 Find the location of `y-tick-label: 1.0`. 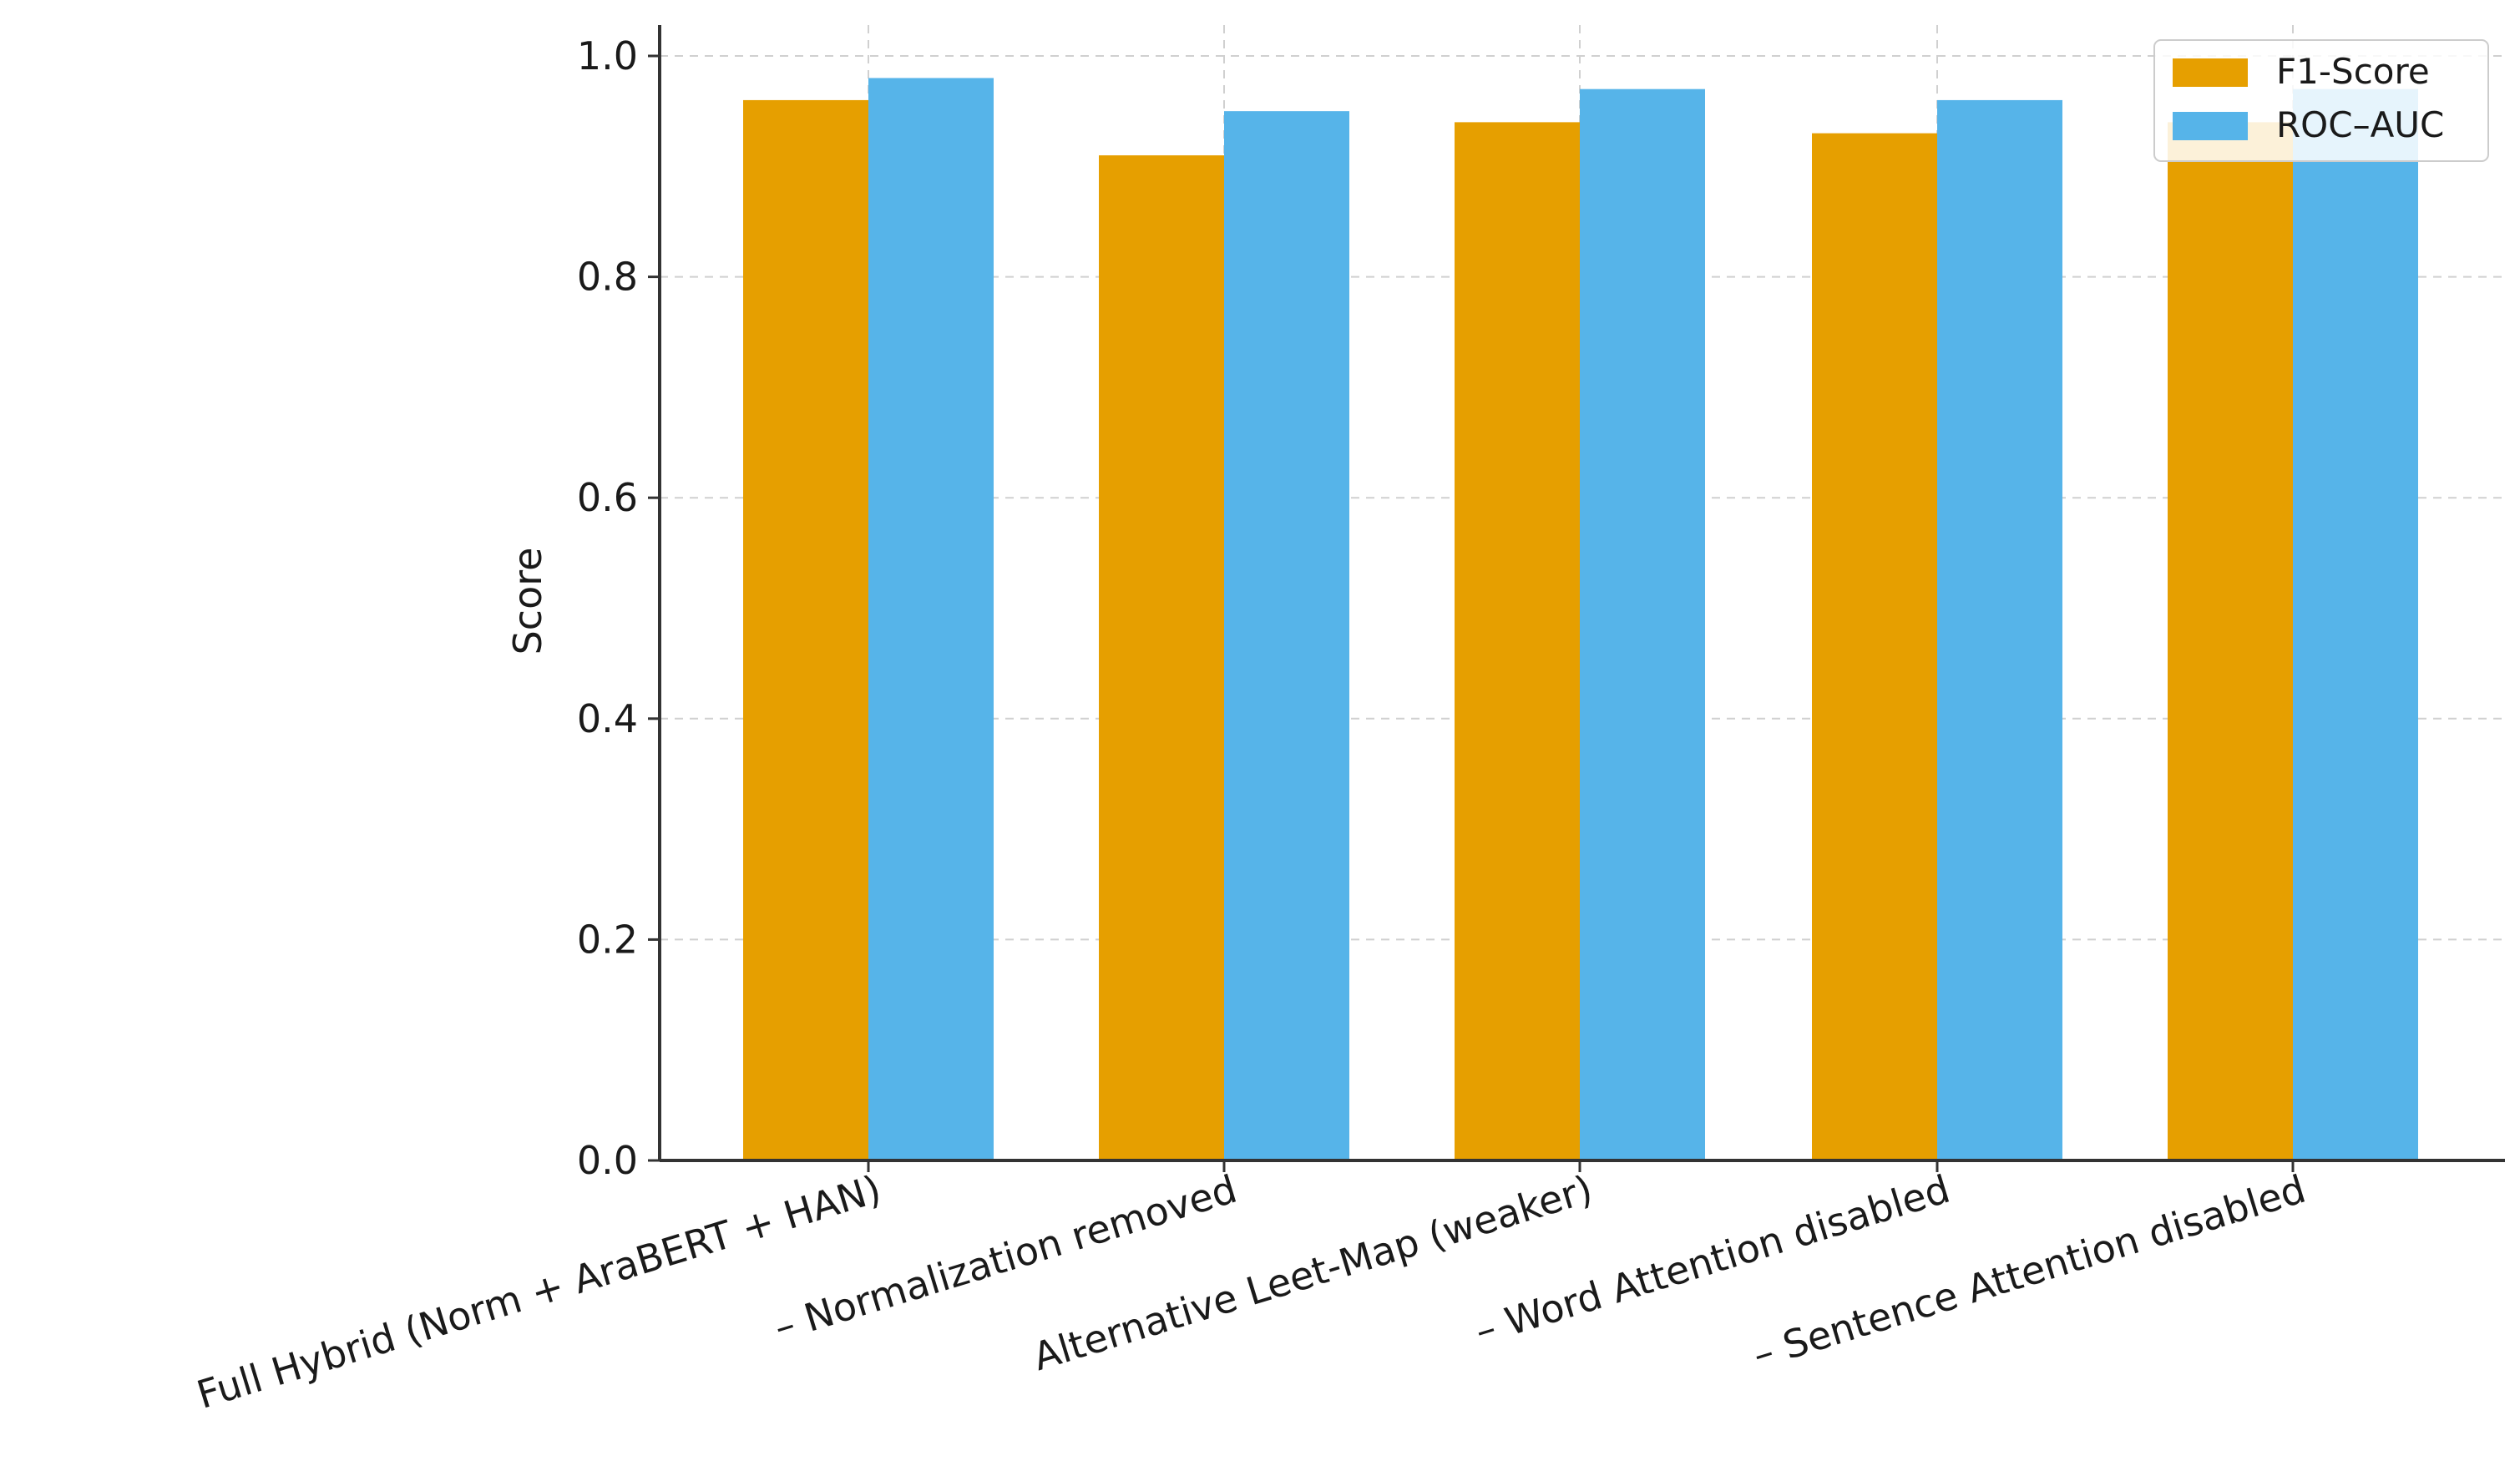

y-tick-label: 1.0 is located at coordinates (607, 55).